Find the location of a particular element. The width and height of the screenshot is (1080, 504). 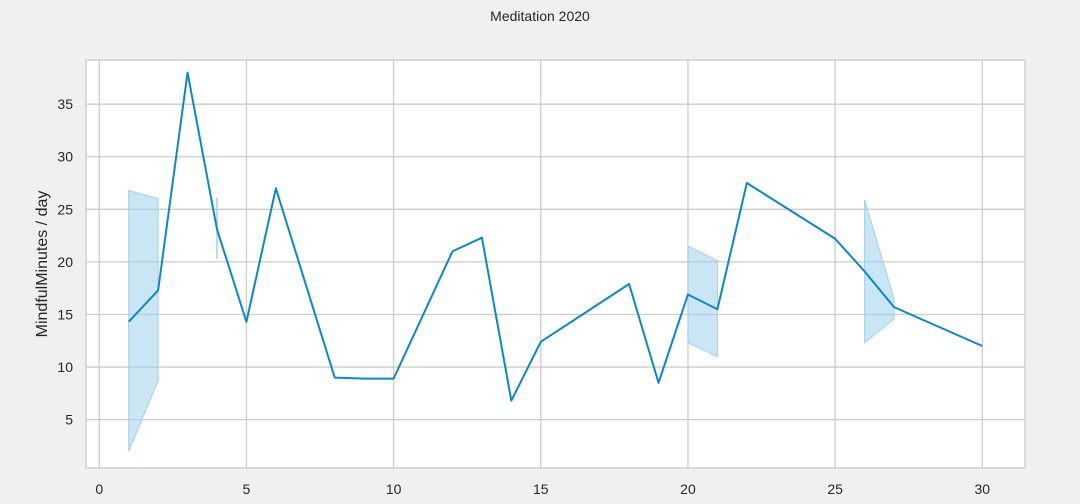

x-tick-label: 15 is located at coordinates (541, 489).